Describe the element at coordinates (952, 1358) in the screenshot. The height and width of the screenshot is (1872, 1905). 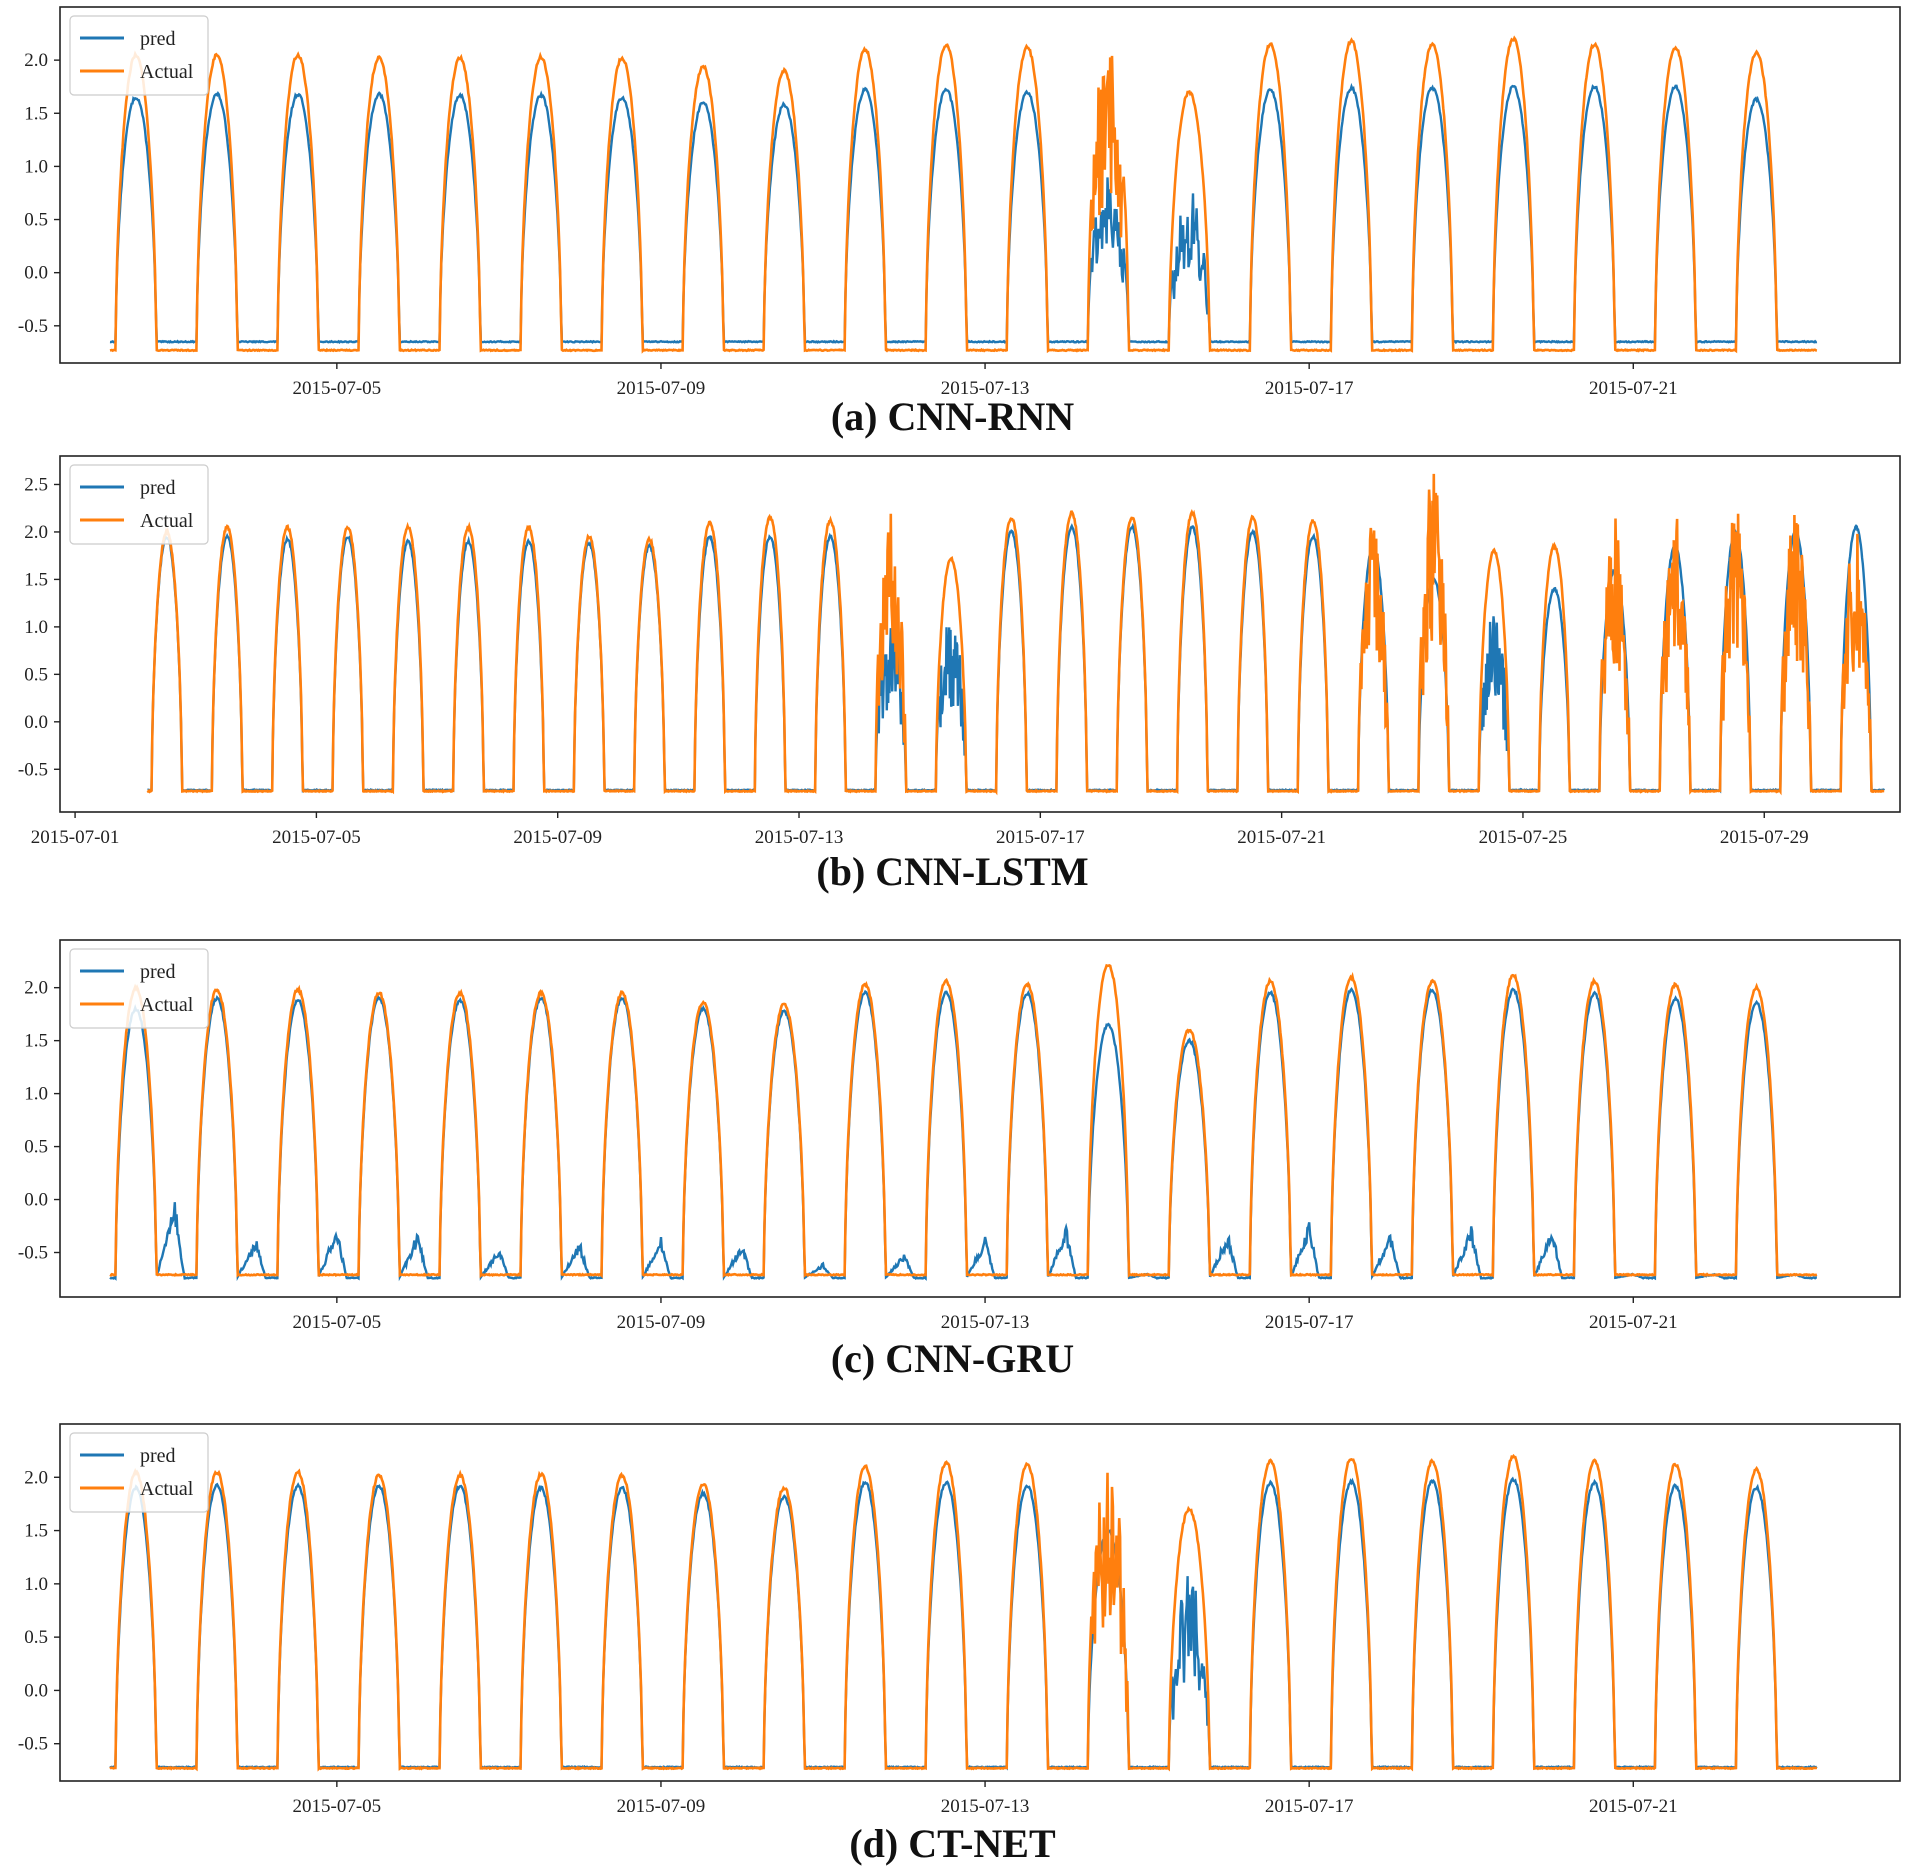
I see `caption-c: (c) CNN-GRU` at that location.